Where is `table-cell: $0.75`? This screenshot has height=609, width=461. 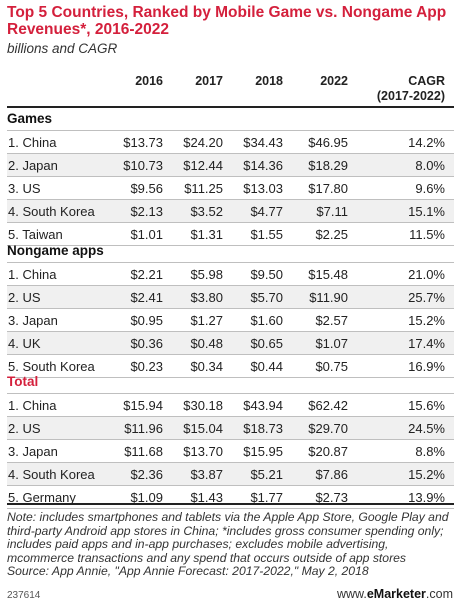 table-cell: $0.75 is located at coordinates (331, 366).